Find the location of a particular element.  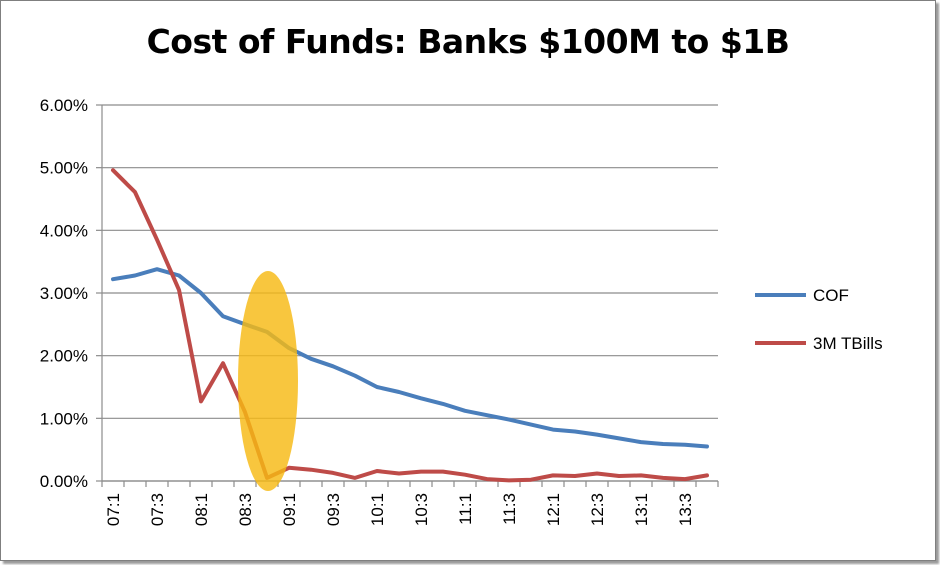

x-tick-label: 08:1 is located at coordinates (201, 509).